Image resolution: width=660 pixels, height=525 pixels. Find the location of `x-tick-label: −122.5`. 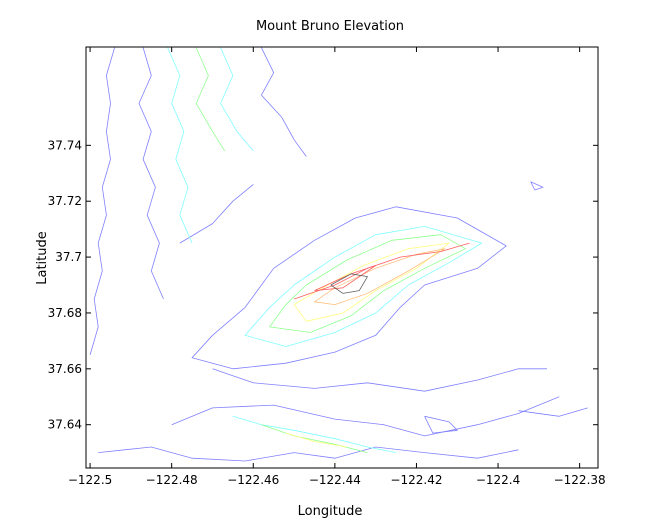

x-tick-label: −122.5 is located at coordinates (90, 480).